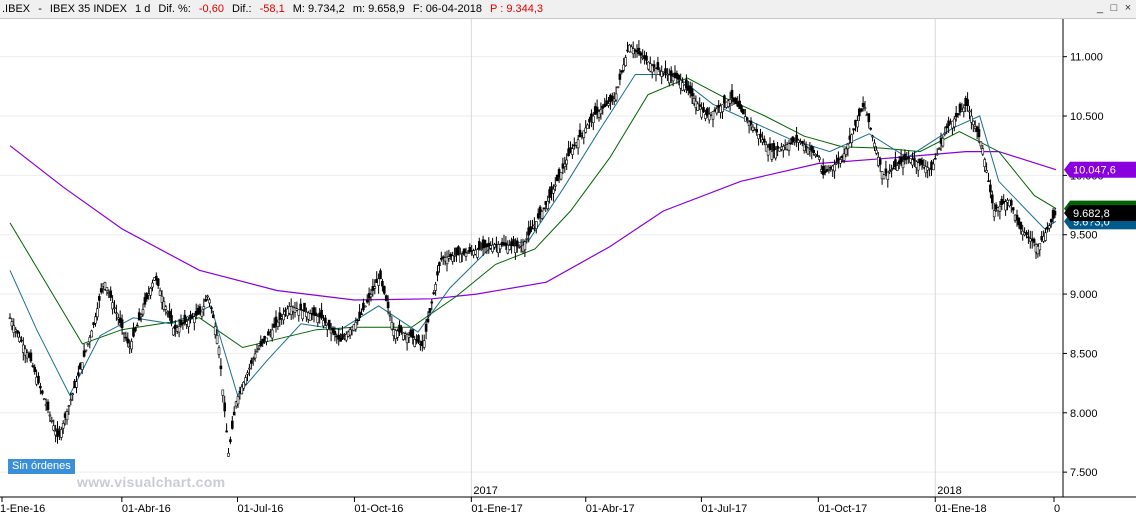 This screenshot has height=517, width=1136. What do you see at coordinates (1084, 295) in the screenshot?
I see `y-tick-label: 9.000` at bounding box center [1084, 295].